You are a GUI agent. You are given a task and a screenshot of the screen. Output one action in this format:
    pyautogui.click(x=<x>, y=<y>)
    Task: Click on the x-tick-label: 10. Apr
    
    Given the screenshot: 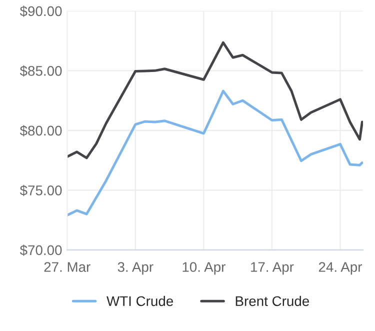 What is the action you would take?
    pyautogui.click(x=204, y=268)
    